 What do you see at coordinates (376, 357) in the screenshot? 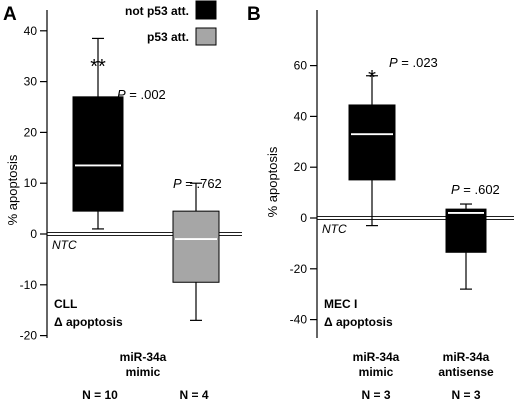
I see `panel-b-category-1-line-1: miR-34a` at bounding box center [376, 357].